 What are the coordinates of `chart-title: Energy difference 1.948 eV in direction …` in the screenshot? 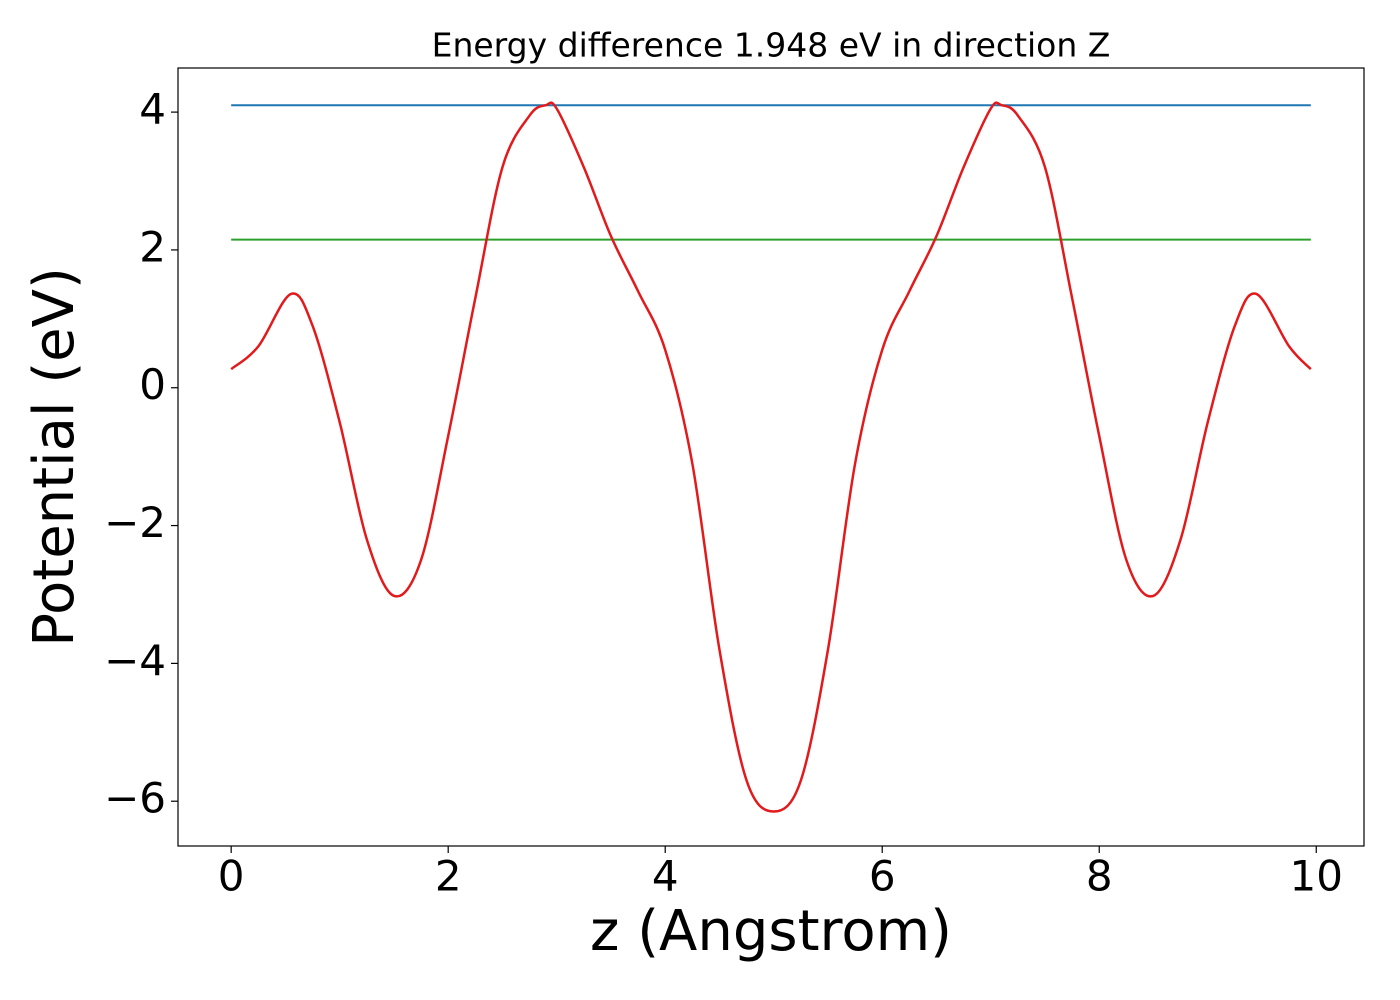 It's located at (771, 45).